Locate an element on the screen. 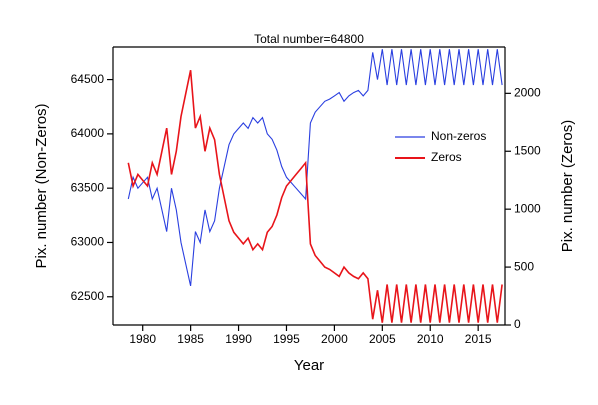  legend-label: Non-zeros is located at coordinates (458, 136).